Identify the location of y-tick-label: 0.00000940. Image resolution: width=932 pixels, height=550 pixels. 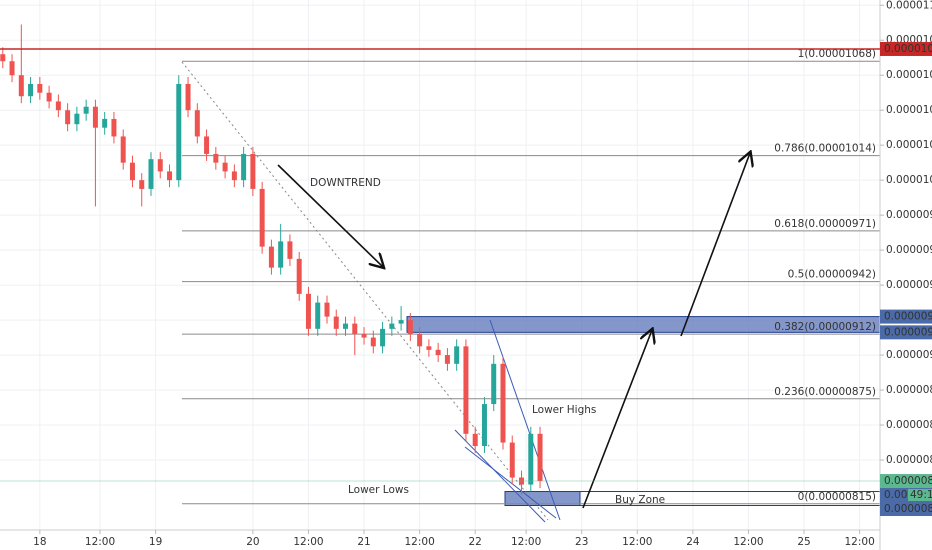
(909, 285).